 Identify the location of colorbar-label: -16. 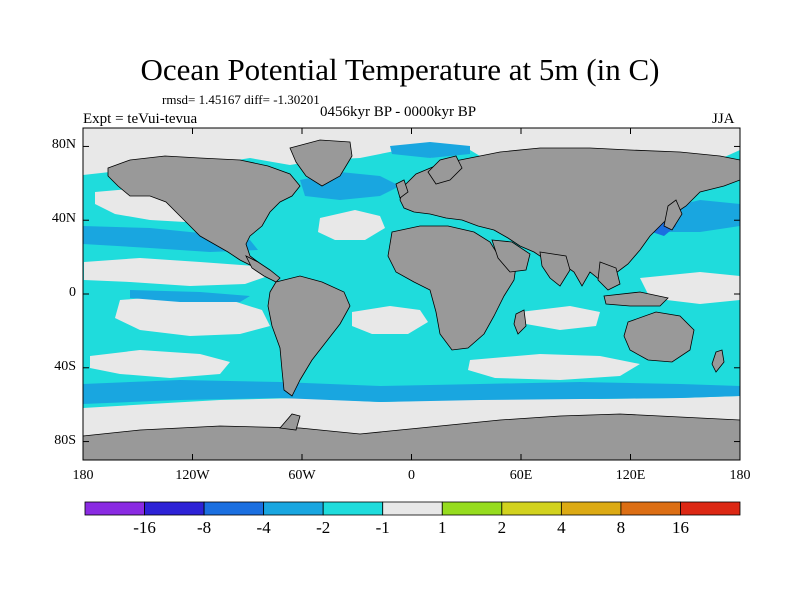
(144, 527).